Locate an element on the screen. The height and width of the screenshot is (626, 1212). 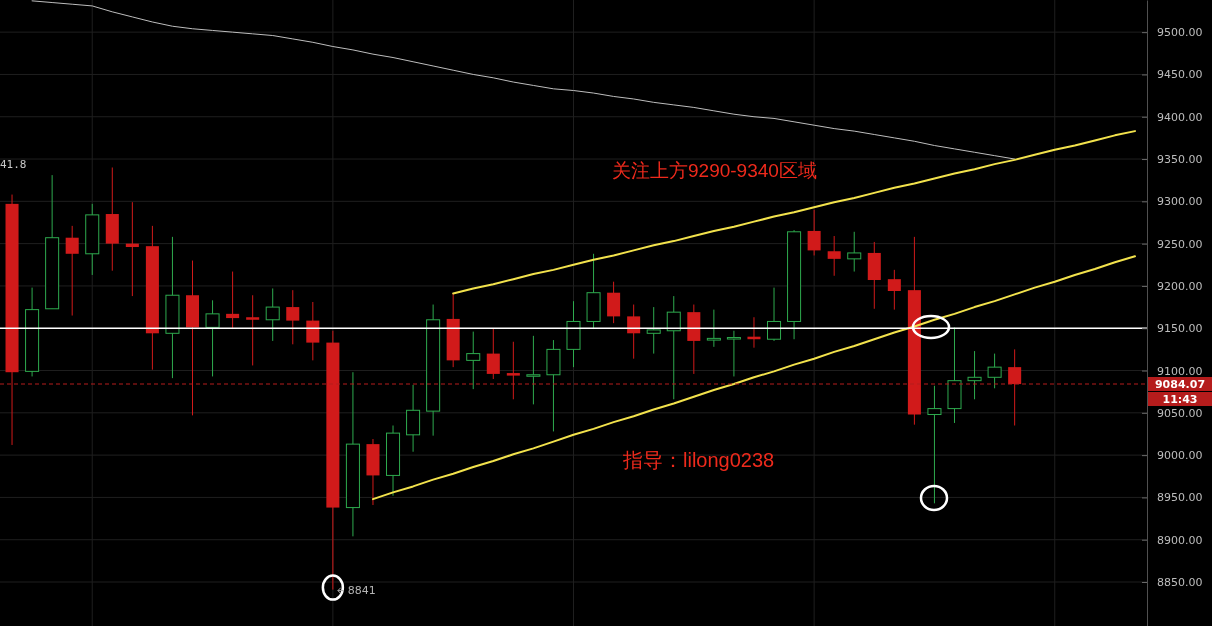
y-tick-label: 9100.00 is located at coordinates (1180, 371).